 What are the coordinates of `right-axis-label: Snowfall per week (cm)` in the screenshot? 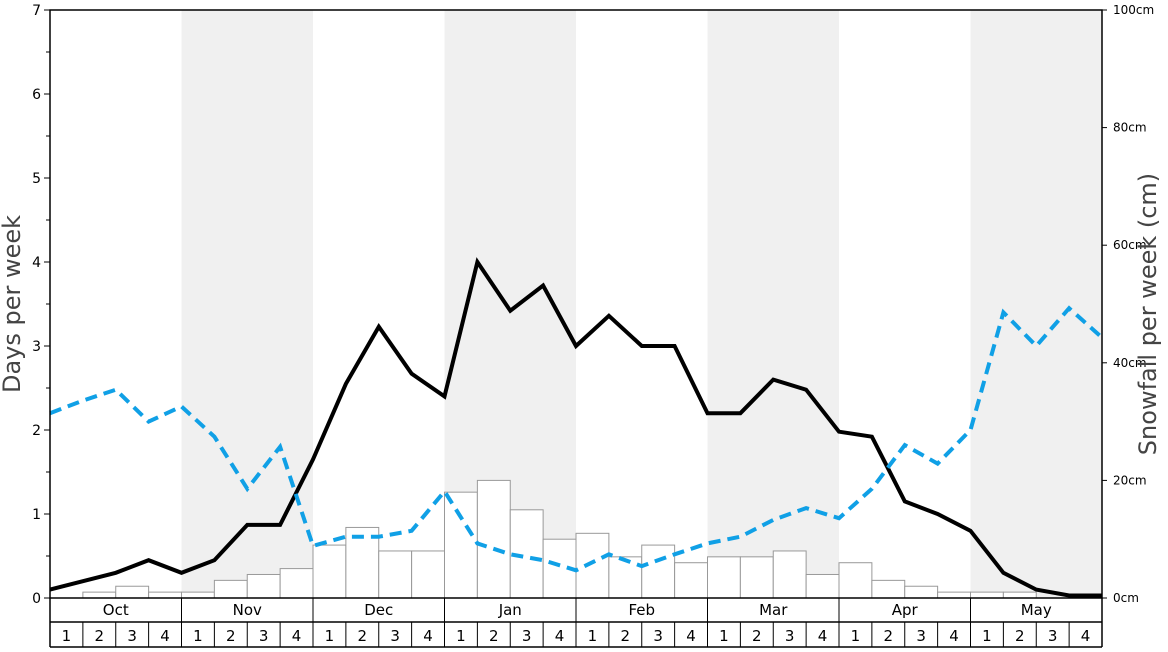 It's located at (1148, 314).